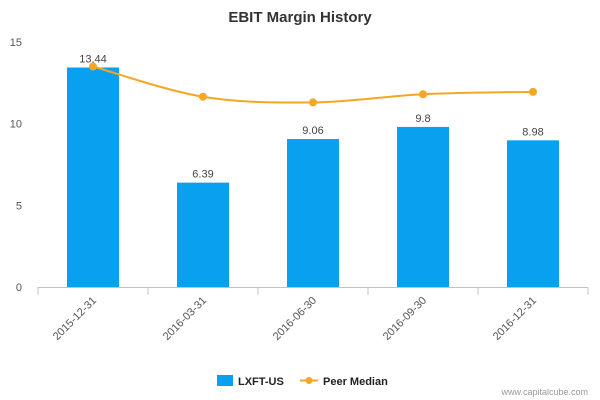 This screenshot has width=600, height=400. Describe the element at coordinates (202, 175) in the screenshot. I see `bar-data-label: 6.39` at that location.